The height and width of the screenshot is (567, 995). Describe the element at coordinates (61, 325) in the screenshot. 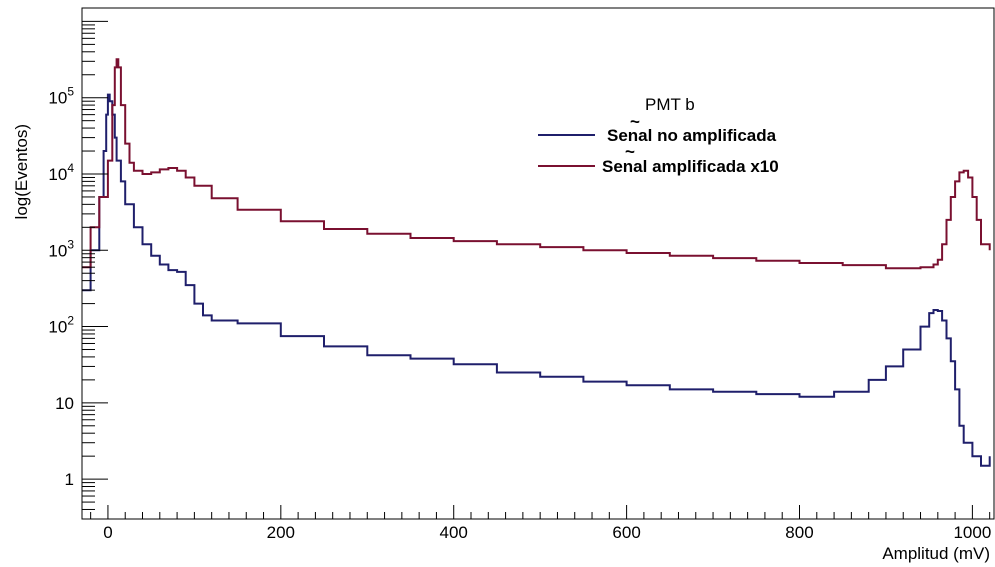

I see `y-tick-label: 10²` at that location.